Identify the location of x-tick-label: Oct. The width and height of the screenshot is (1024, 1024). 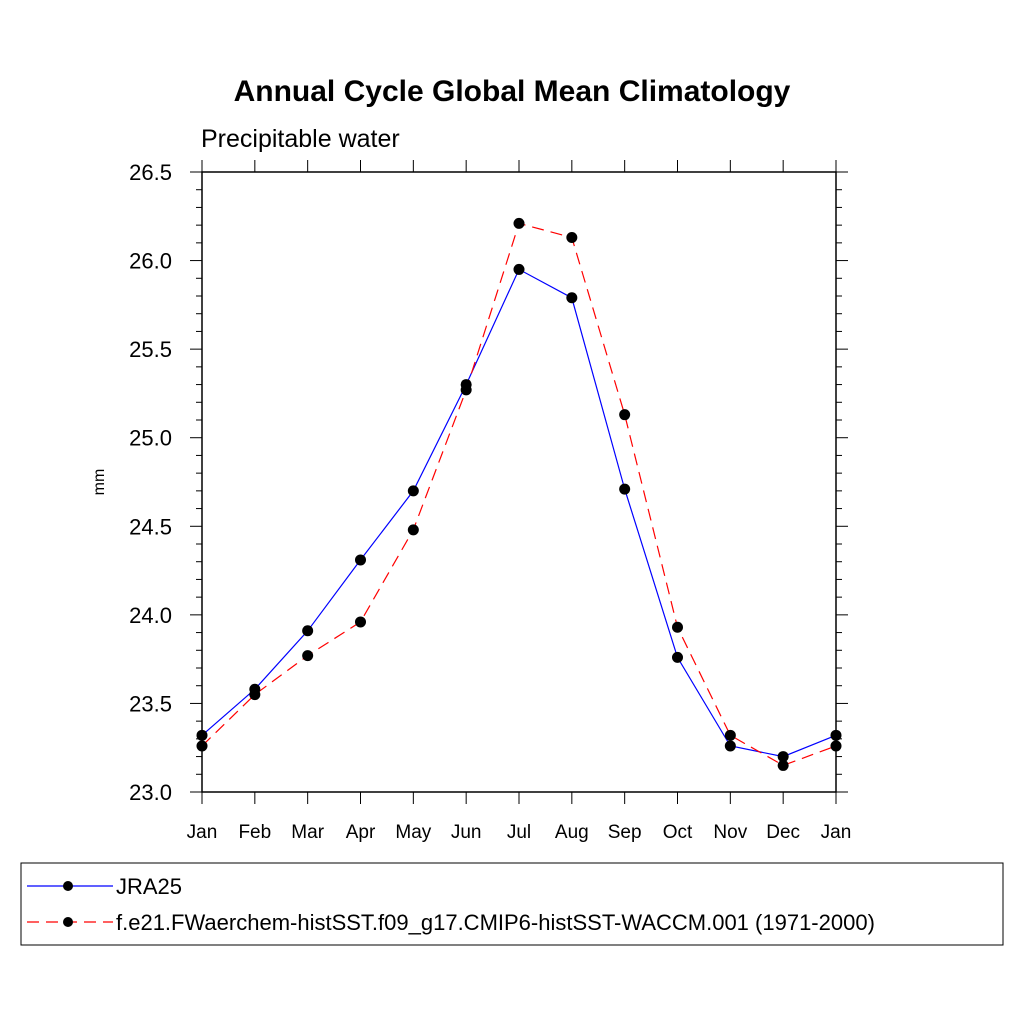
(678, 832).